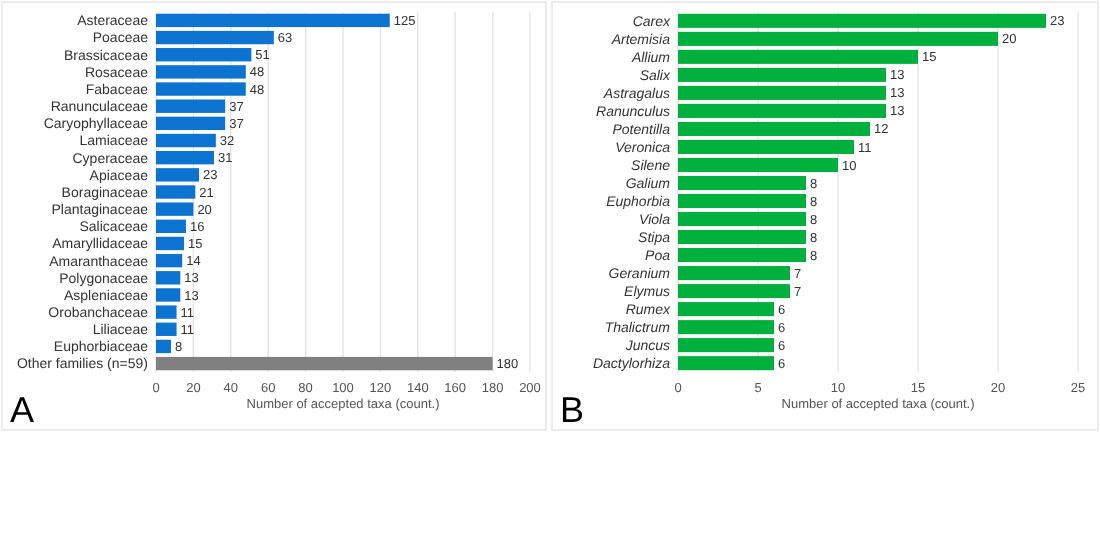  What do you see at coordinates (22, 410) in the screenshot?
I see `text: A` at bounding box center [22, 410].